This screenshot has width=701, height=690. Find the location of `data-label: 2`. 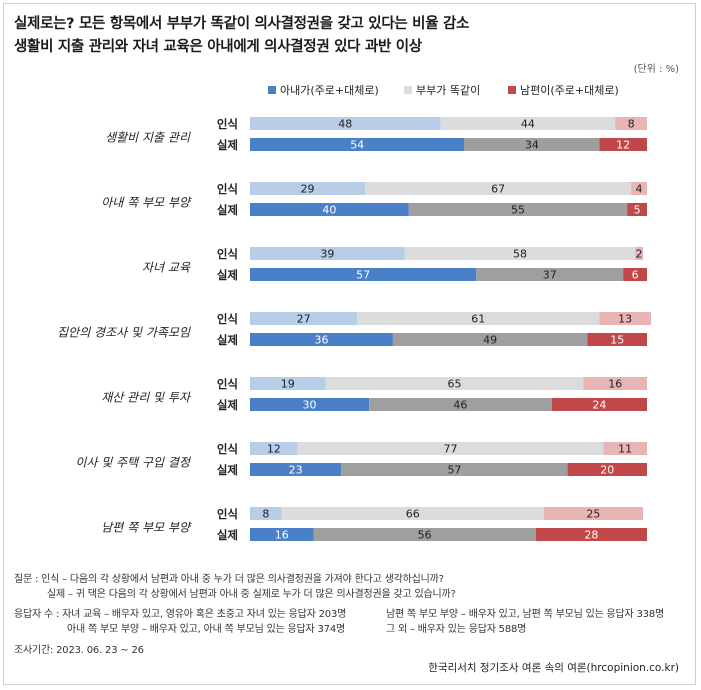

data-label: 2 is located at coordinates (639, 254).